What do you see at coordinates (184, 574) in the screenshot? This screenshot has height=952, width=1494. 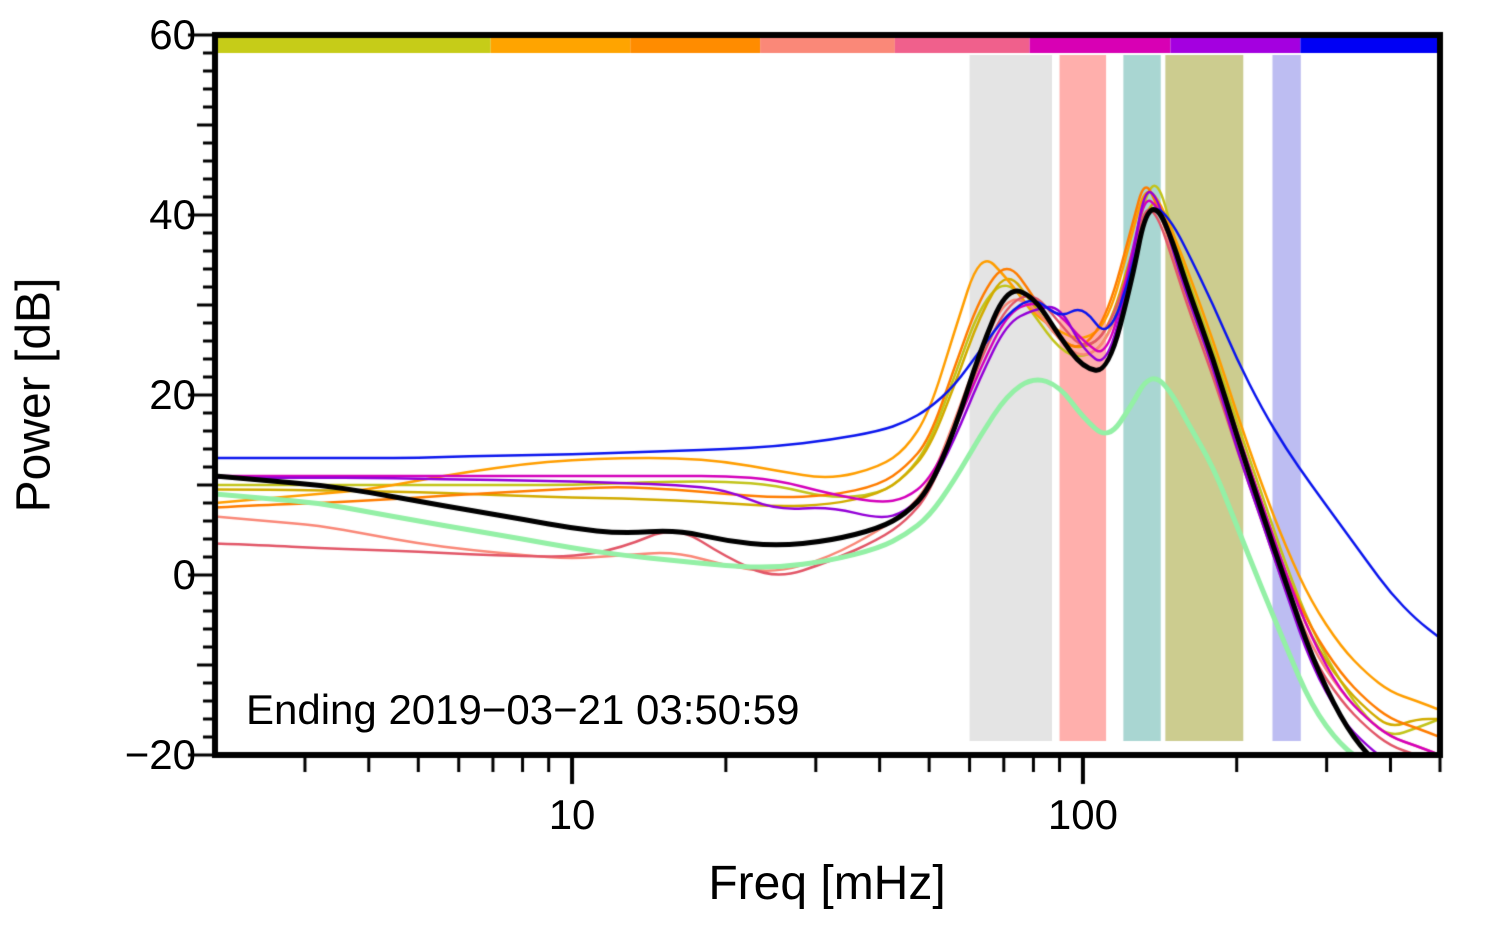 I see `y-tick-label: 0` at bounding box center [184, 574].